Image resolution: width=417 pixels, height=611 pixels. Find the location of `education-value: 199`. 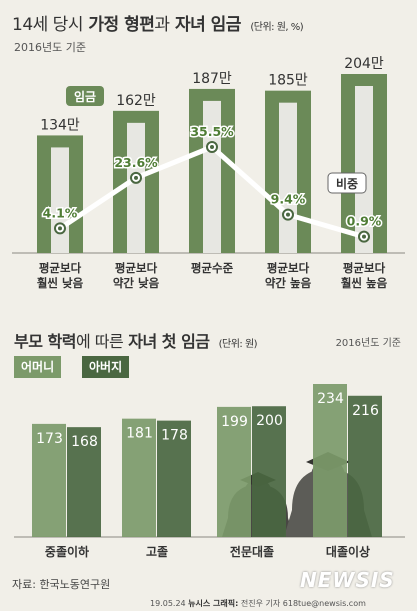

education-value: 199 is located at coordinates (234, 422).